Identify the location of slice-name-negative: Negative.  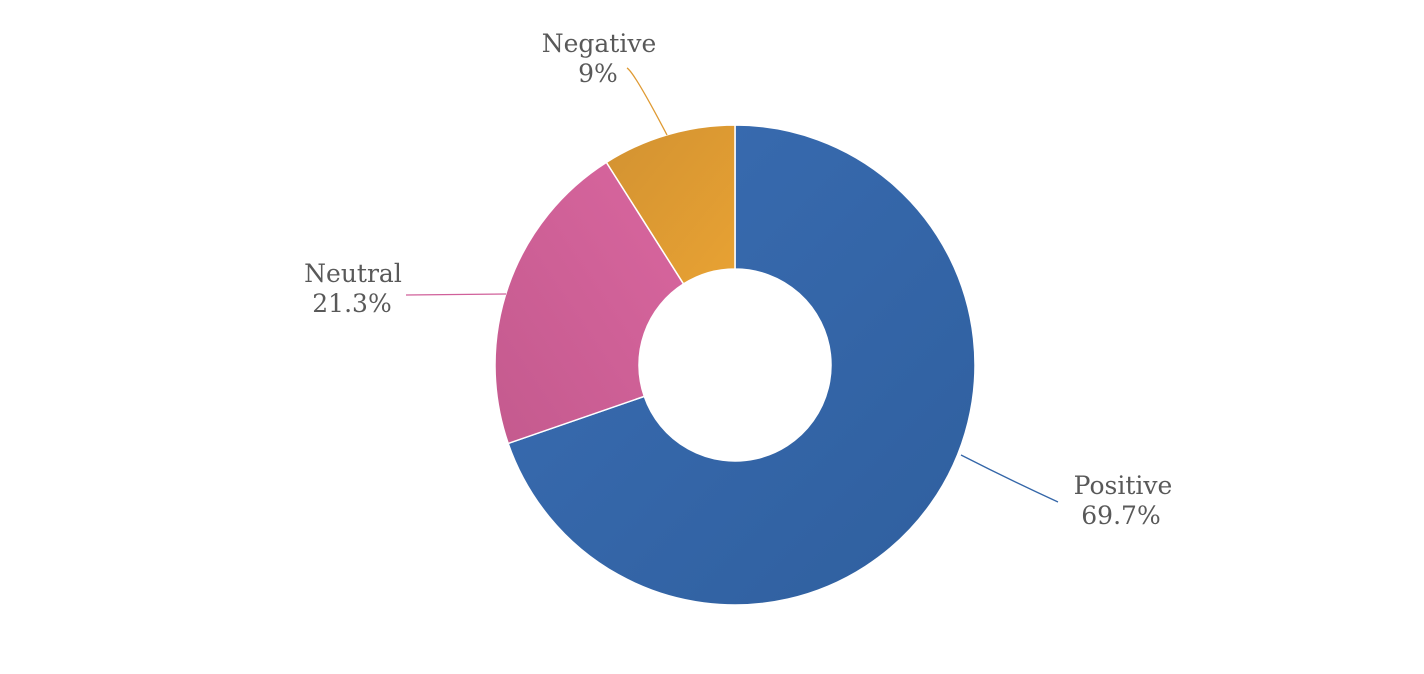
(599, 43).